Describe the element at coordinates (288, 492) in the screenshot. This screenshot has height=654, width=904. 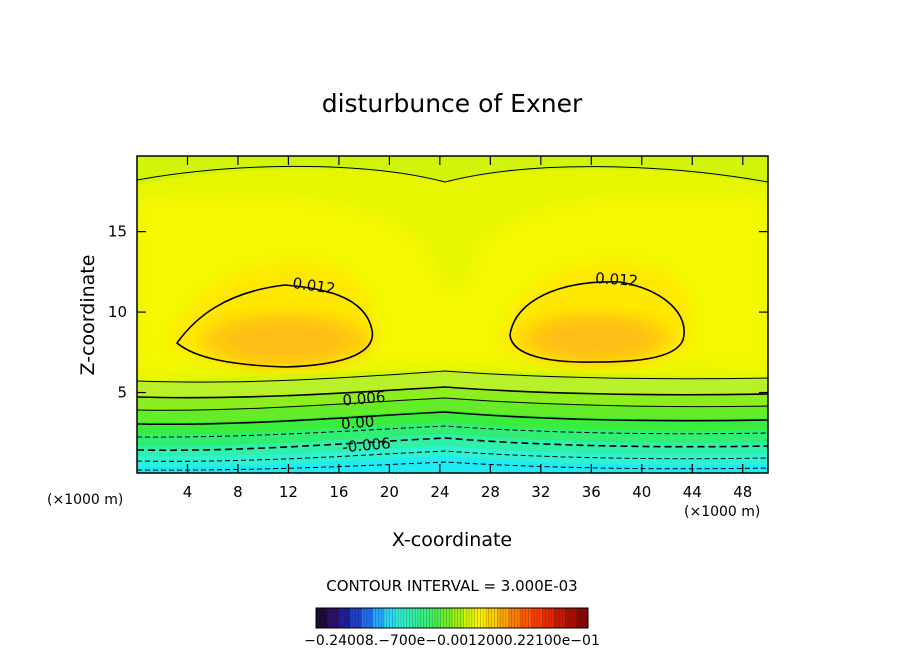
I see `x-tick-label: 12` at that location.